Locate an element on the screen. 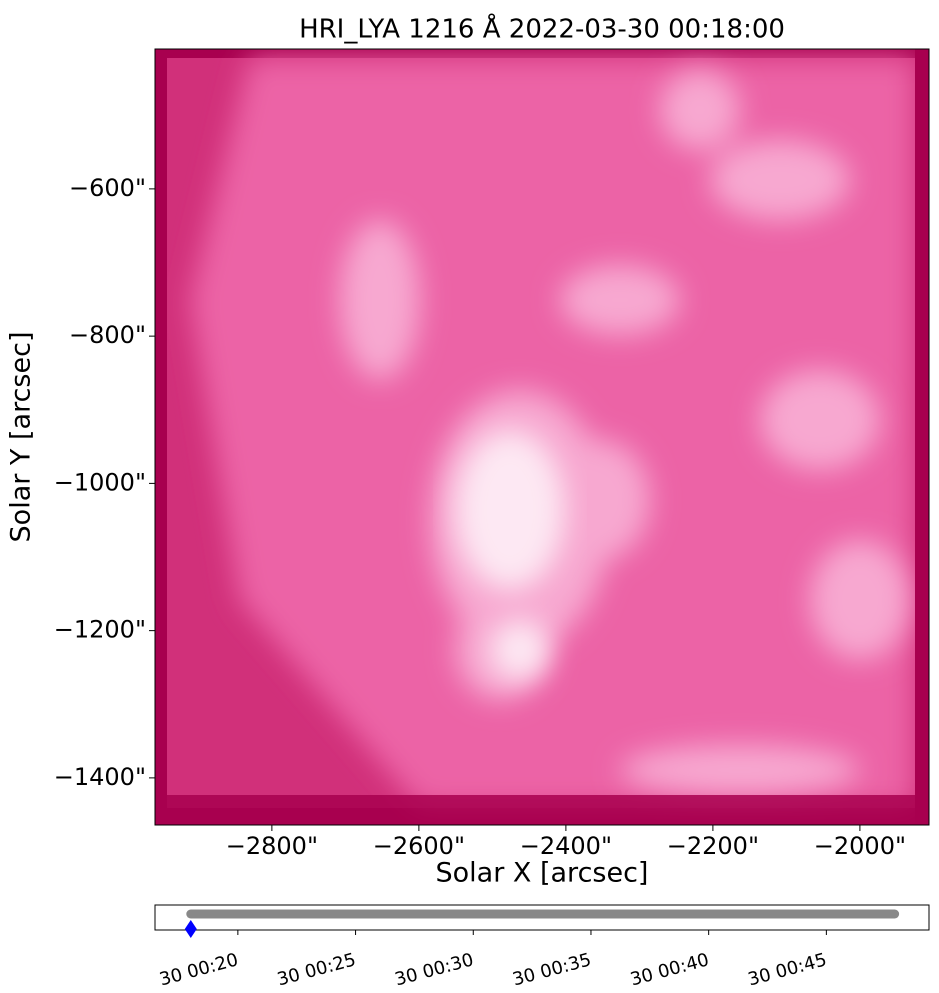 This screenshot has height=993, width=939. x-tick-label: −2400" is located at coordinates (566, 846).